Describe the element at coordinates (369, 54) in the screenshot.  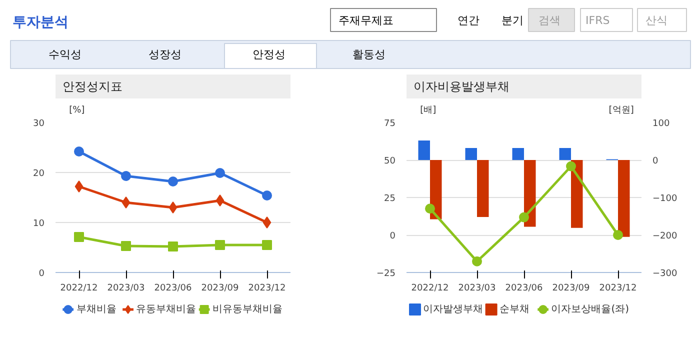
I see `text: 활동성` at that location.